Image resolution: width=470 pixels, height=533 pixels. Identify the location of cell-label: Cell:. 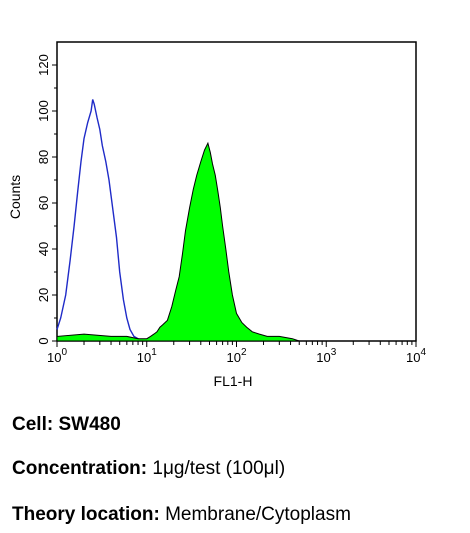
(33, 424).